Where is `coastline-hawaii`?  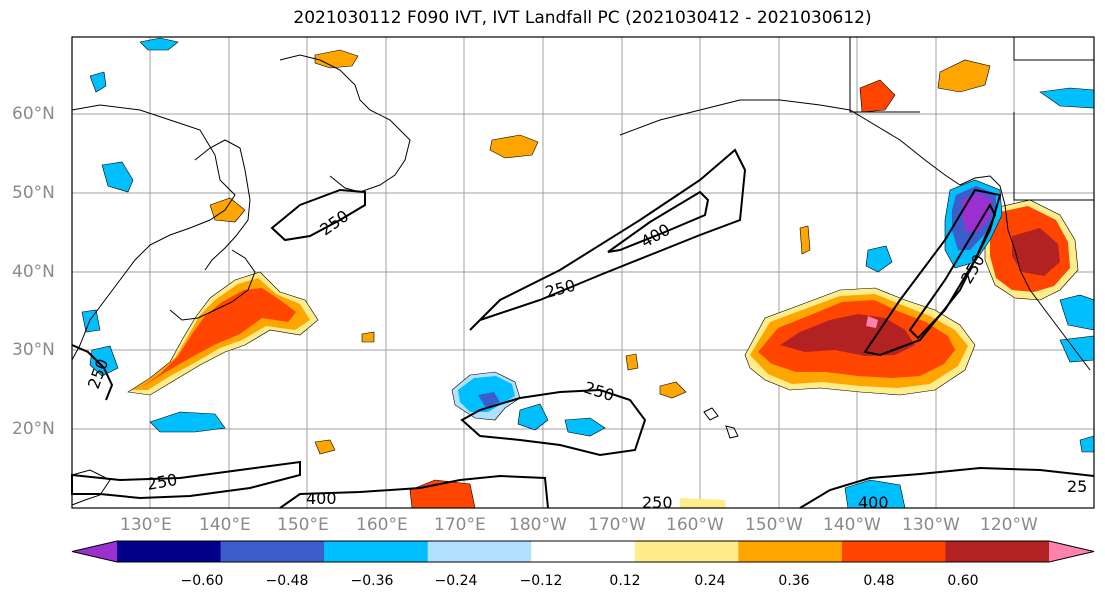 coastline-hawaii is located at coordinates (721, 423).